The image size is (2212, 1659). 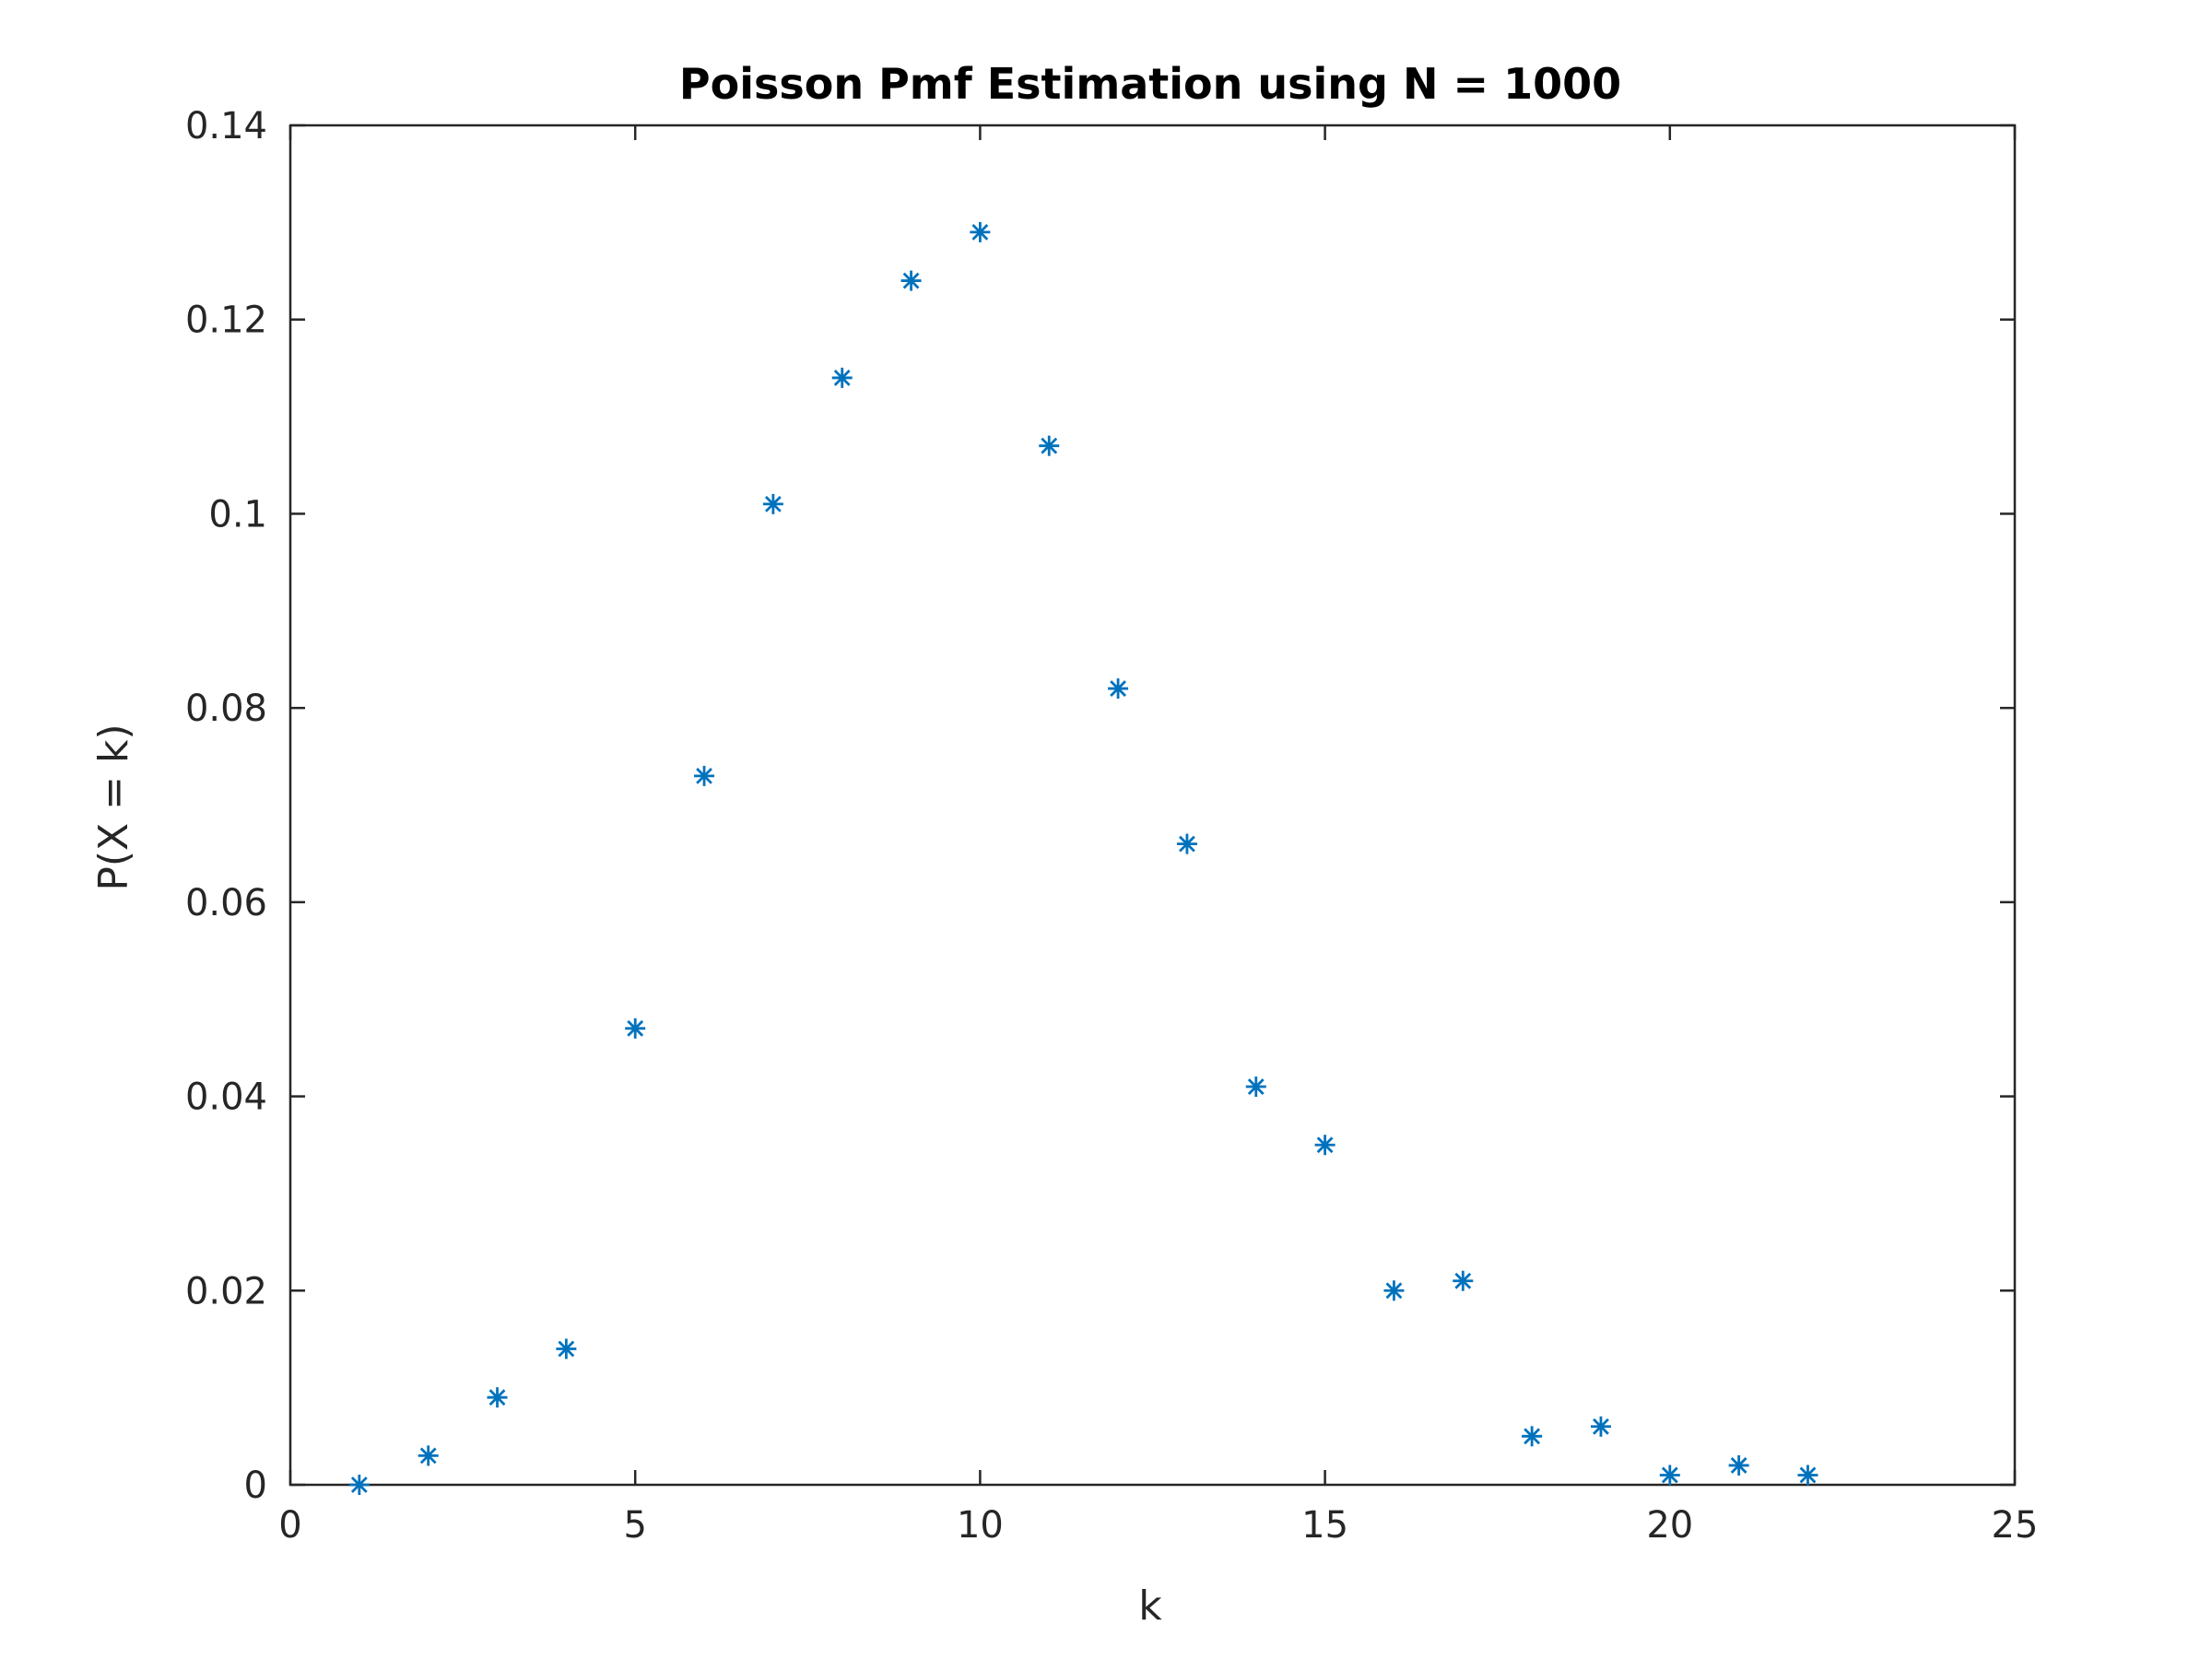 What do you see at coordinates (2015, 1525) in the screenshot?
I see `x-tick-label: 25` at bounding box center [2015, 1525].